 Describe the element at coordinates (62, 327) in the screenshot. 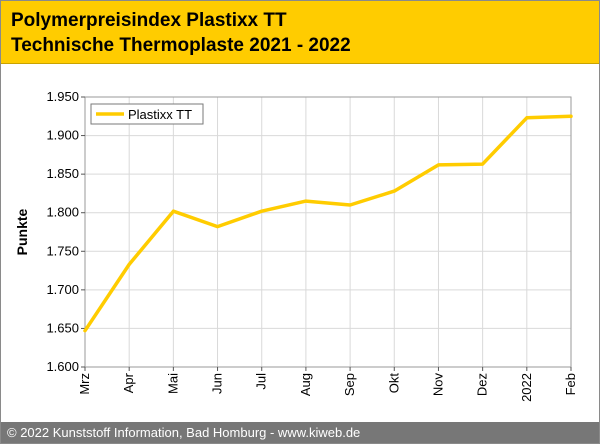

I see `y-tick-label: 1.650` at that location.